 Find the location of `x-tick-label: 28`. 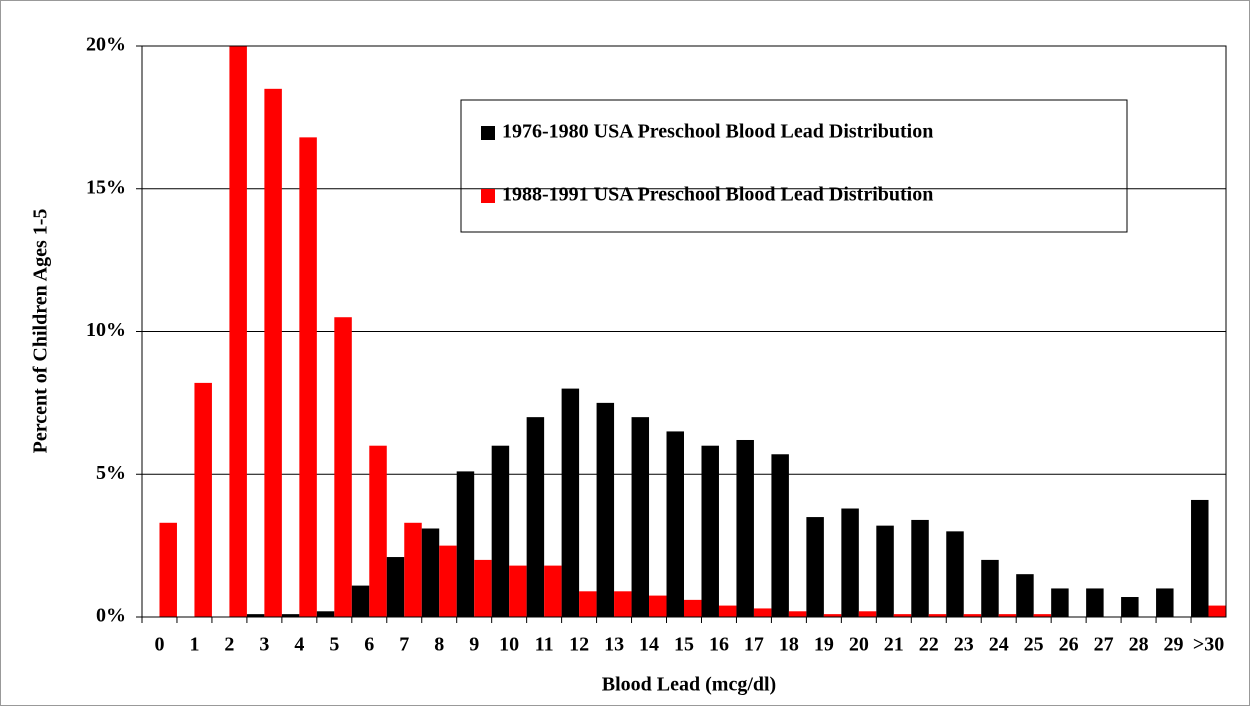

x-tick-label: 28 is located at coordinates (1139, 645).